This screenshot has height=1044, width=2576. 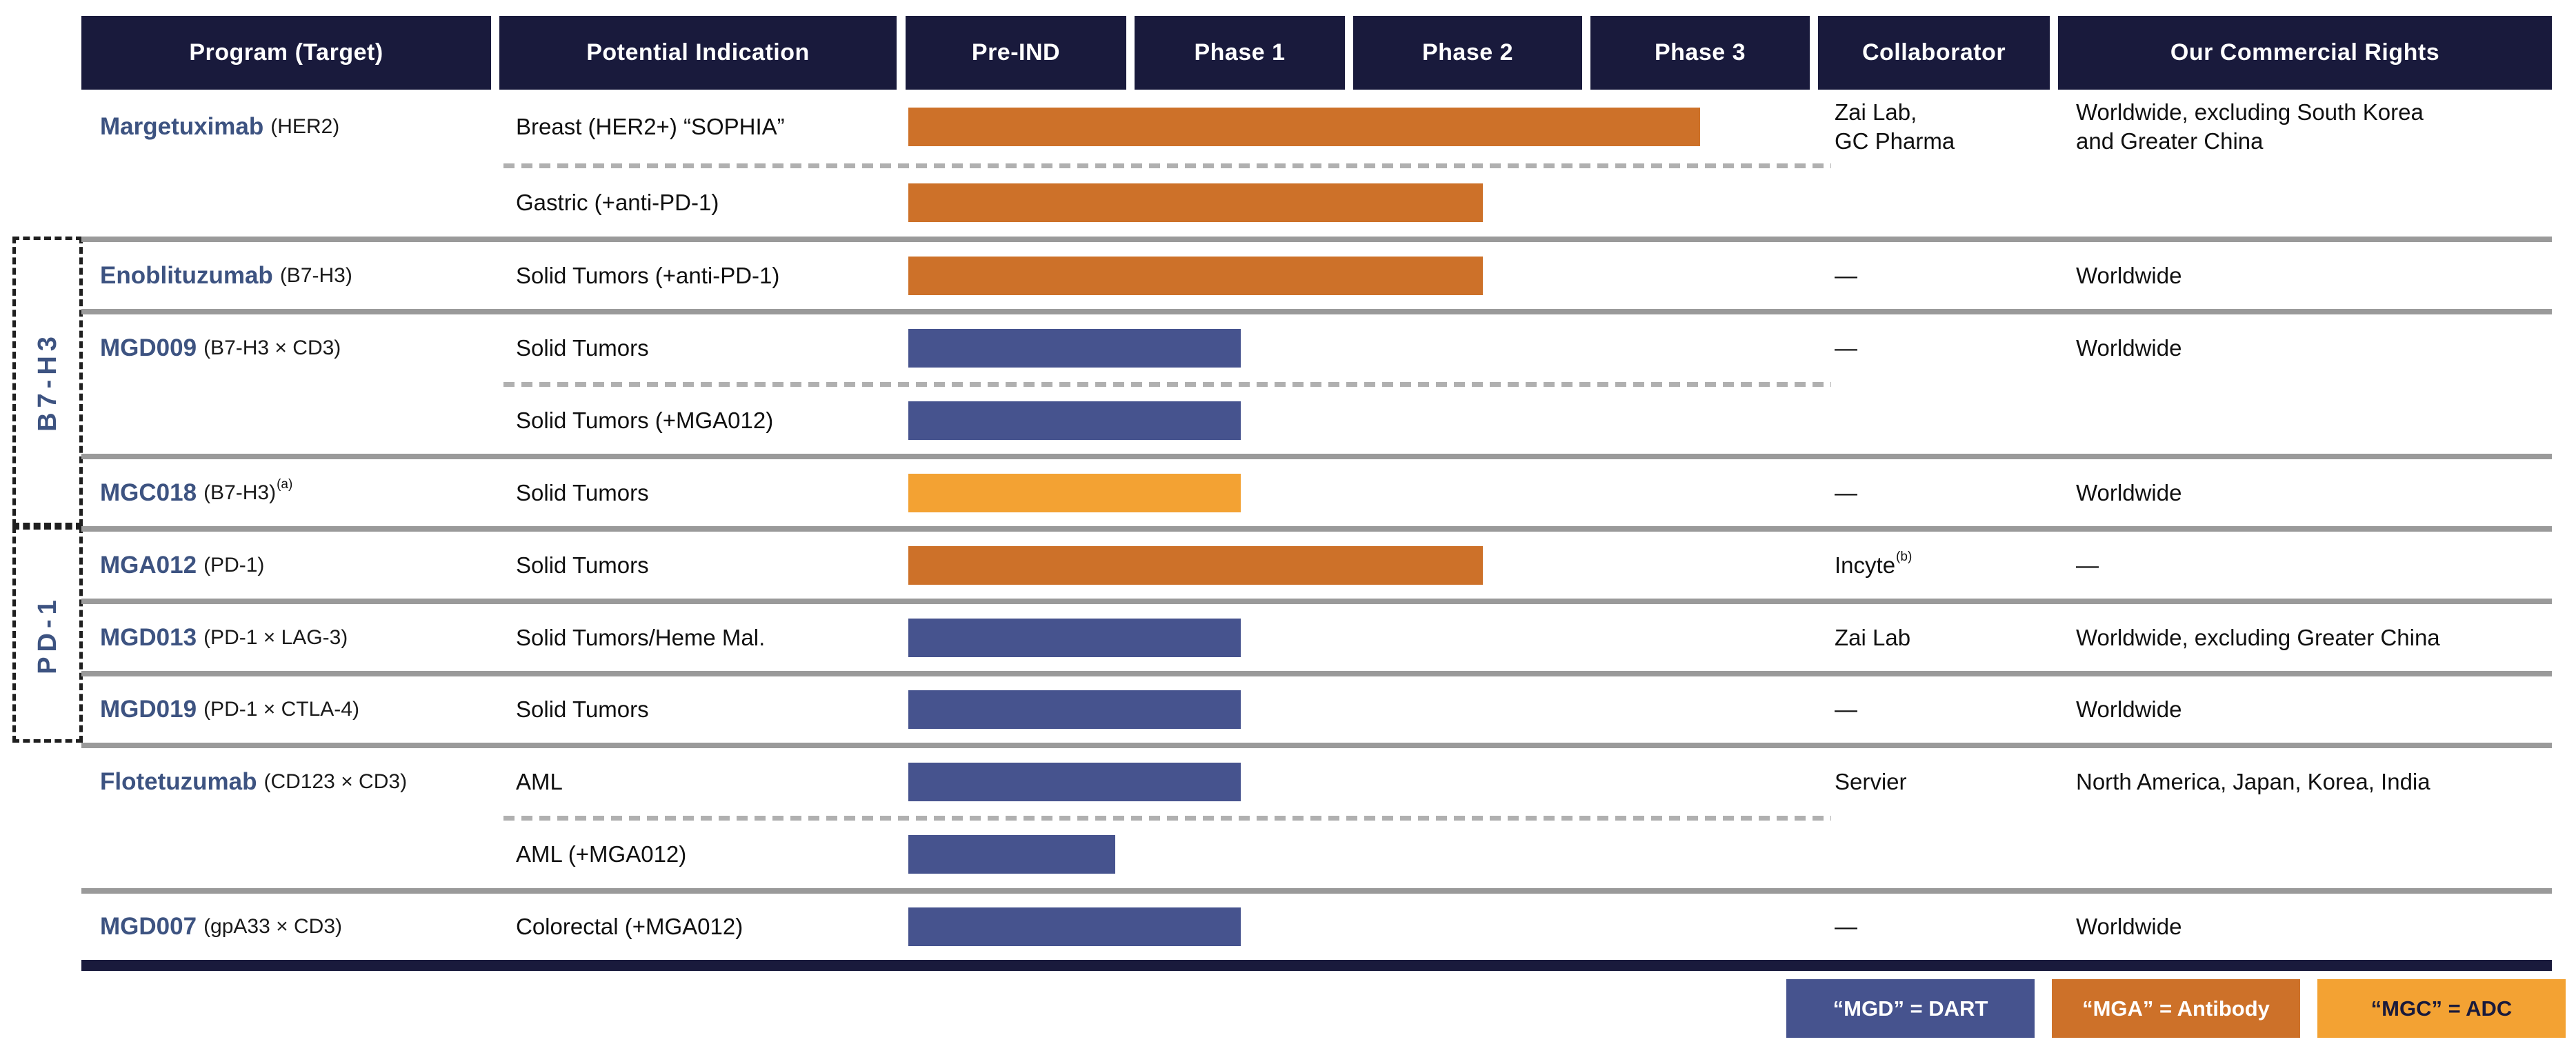 What do you see at coordinates (1904, 556) in the screenshot?
I see `footnote-marker-b: (b)` at bounding box center [1904, 556].